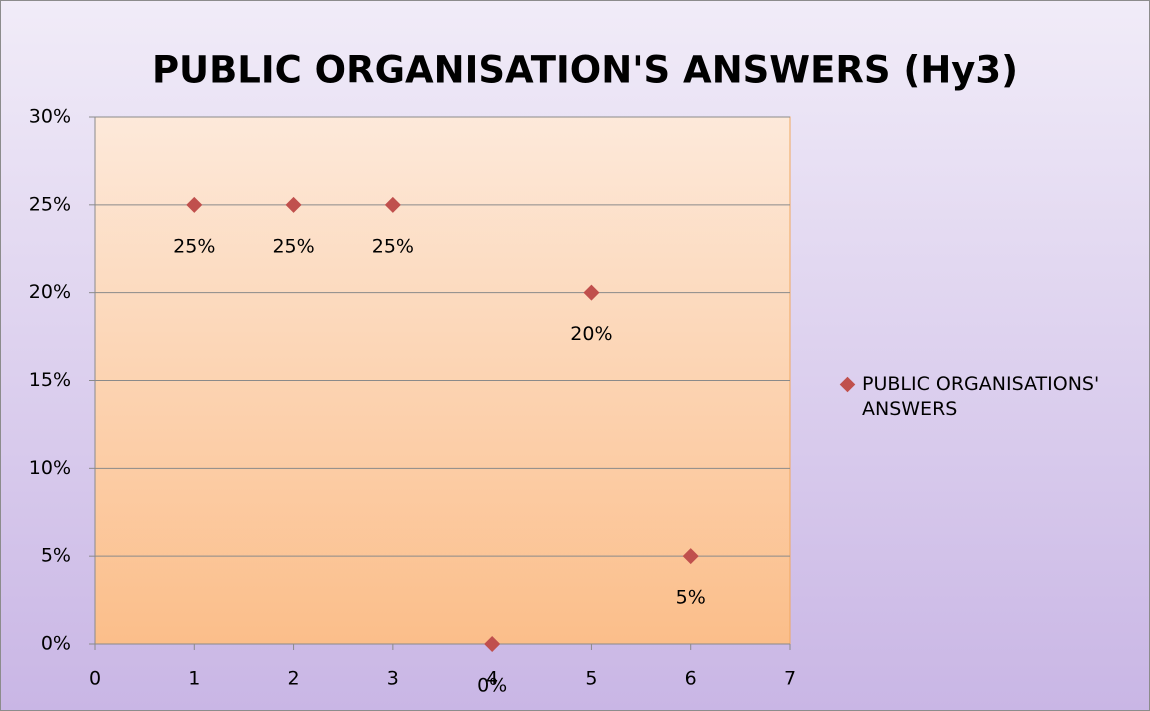 Image resolution: width=1150 pixels, height=711 pixels. I want to click on x-tick-label: 1, so click(194, 679).